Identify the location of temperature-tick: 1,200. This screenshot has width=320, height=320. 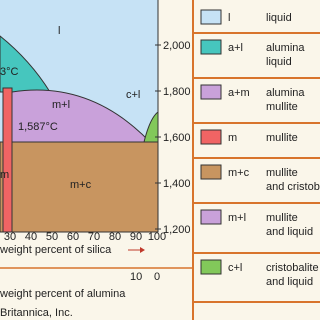
(177, 230).